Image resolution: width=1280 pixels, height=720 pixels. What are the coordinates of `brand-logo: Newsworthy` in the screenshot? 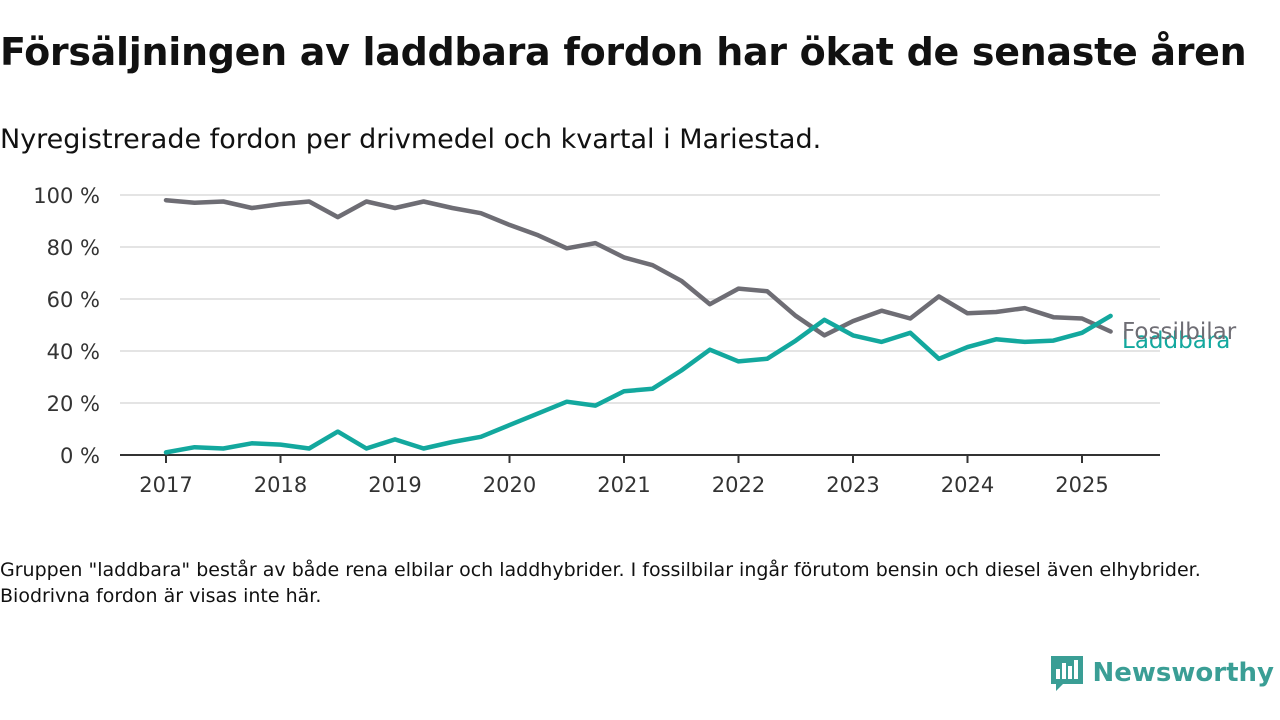 It's located at (1161, 673).